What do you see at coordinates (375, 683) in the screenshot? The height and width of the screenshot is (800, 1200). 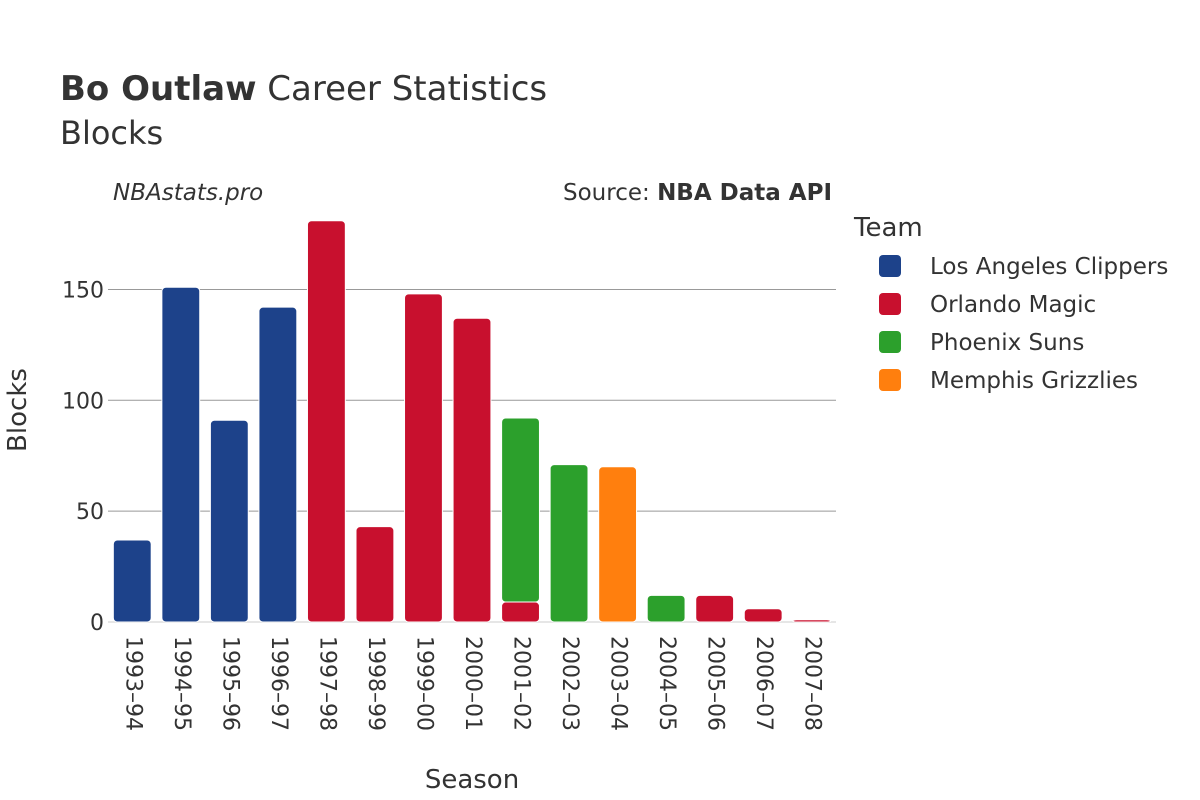 I see `x-tick-label: 1998–99` at bounding box center [375, 683].